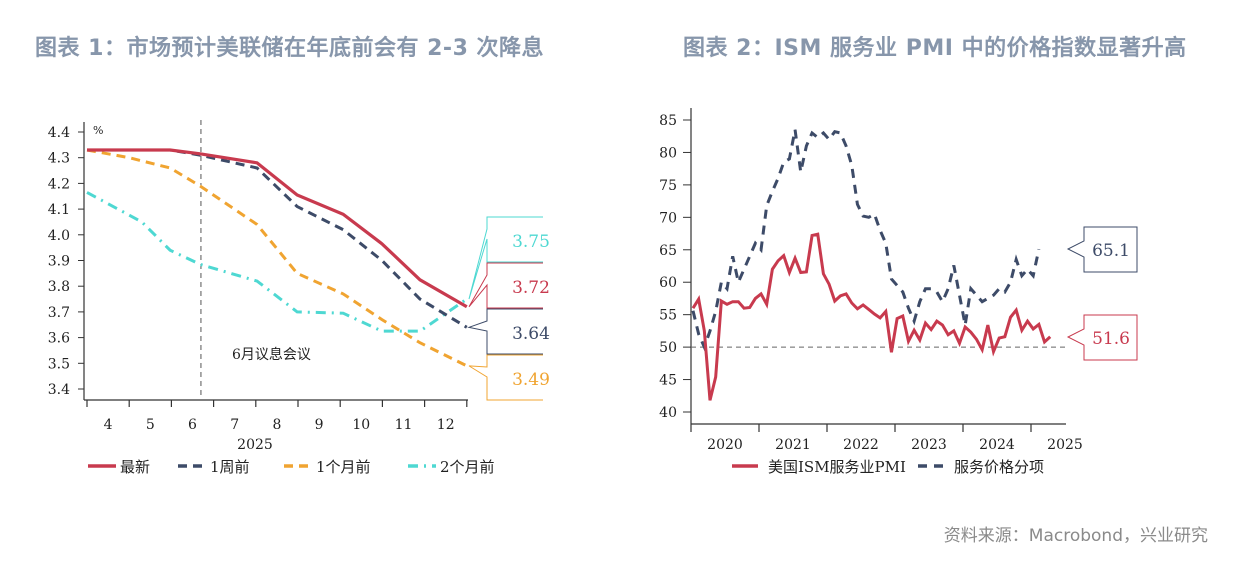  Describe the element at coordinates (929, 445) in the screenshot. I see `x-tick-label: 2023` at that location.